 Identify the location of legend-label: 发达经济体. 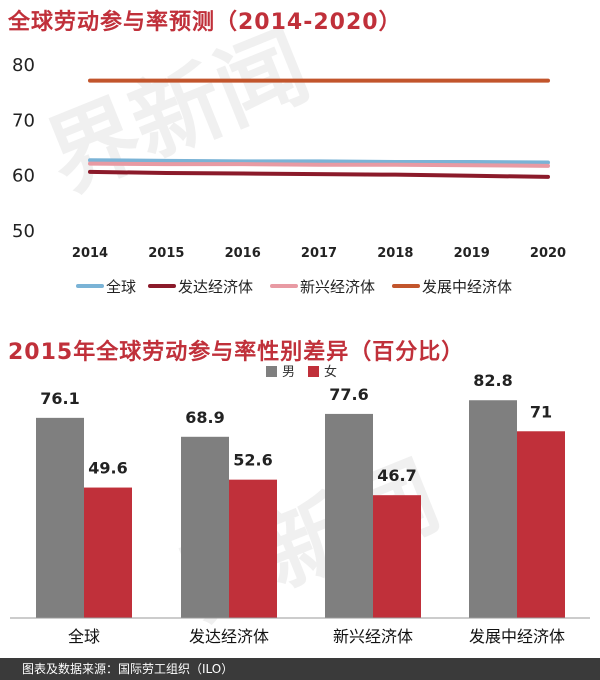
(215, 287).